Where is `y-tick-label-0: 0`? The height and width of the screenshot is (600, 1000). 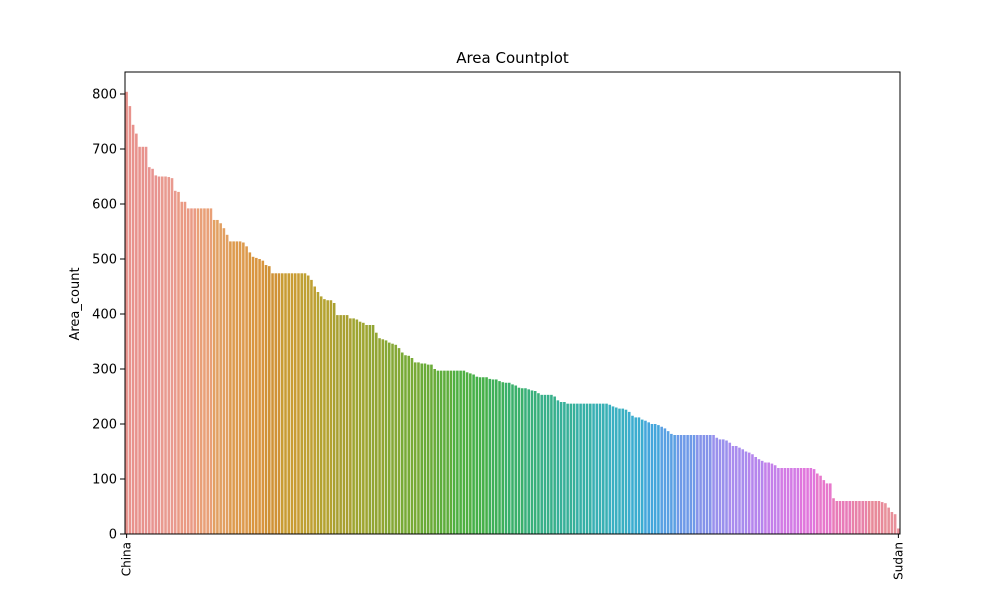 y-tick-label-0: 0 is located at coordinates (113, 535).